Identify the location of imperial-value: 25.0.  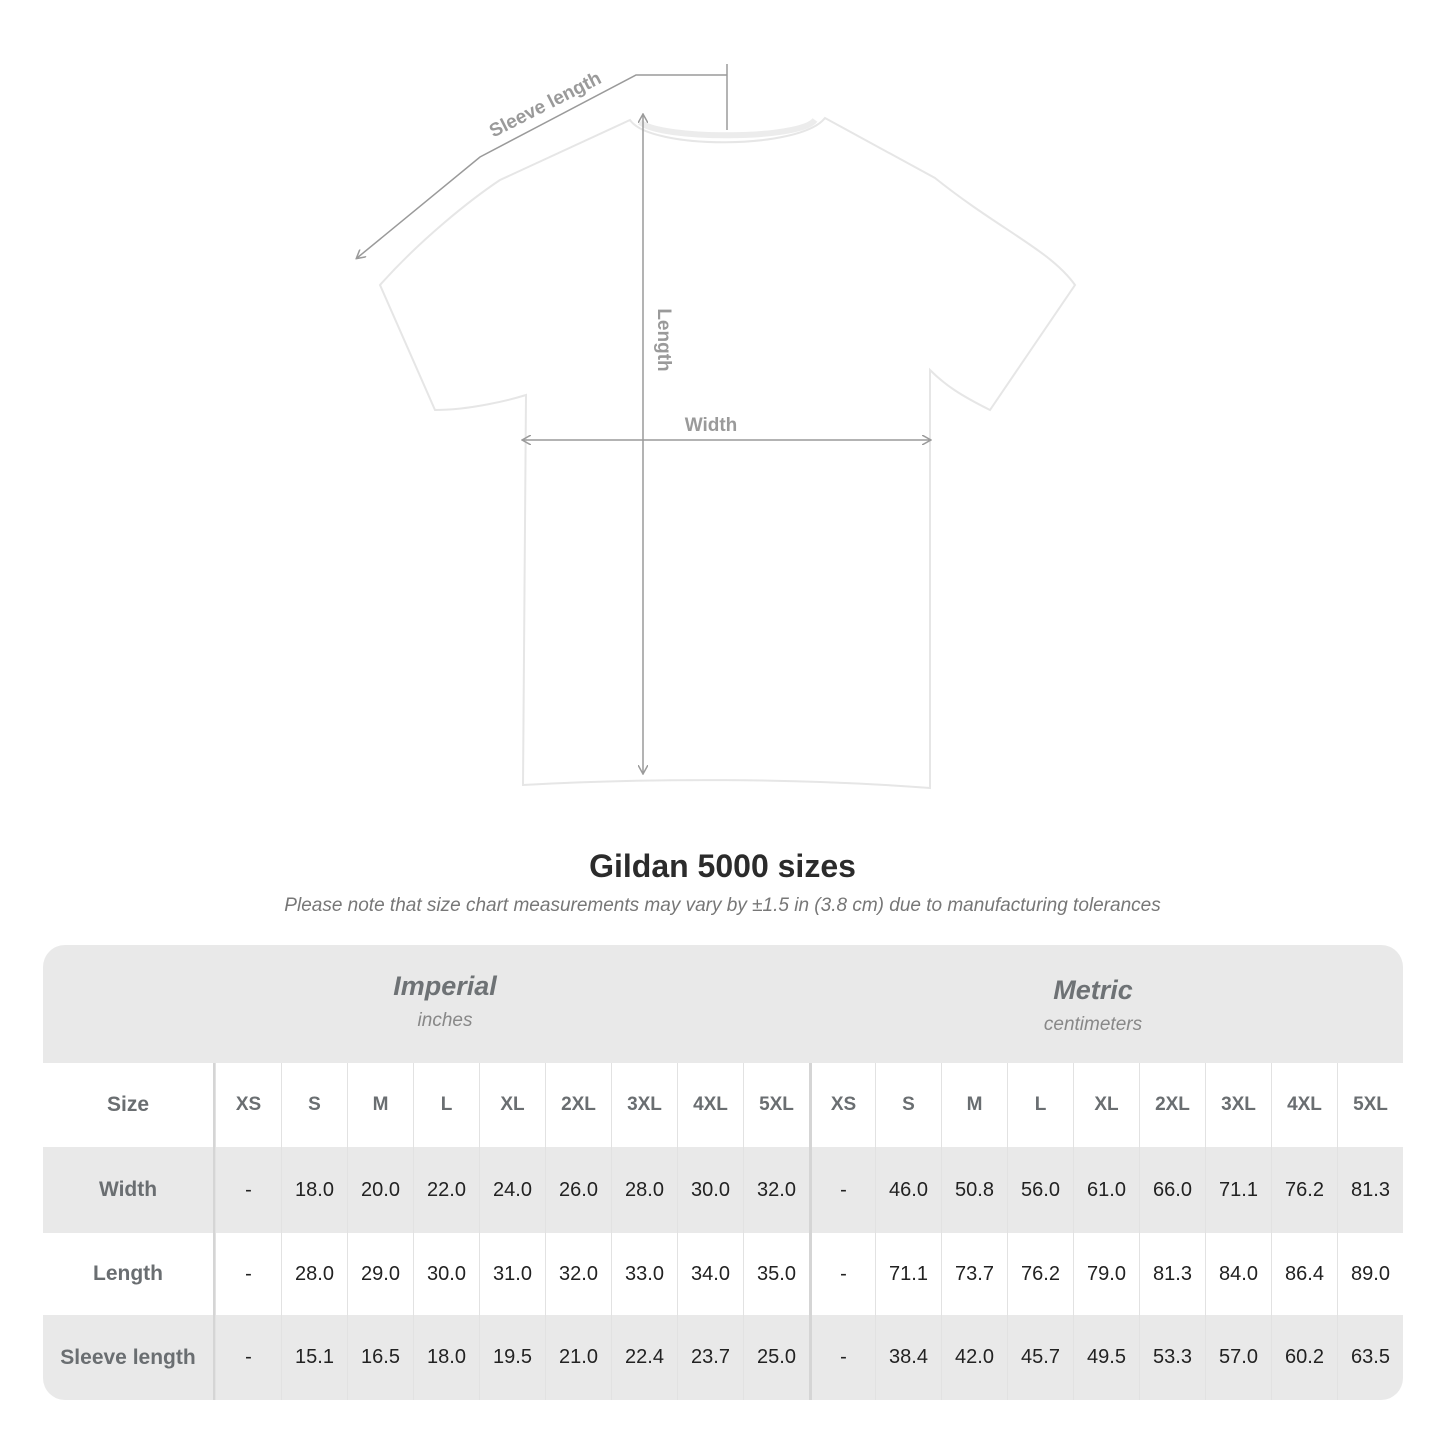
(776, 1357).